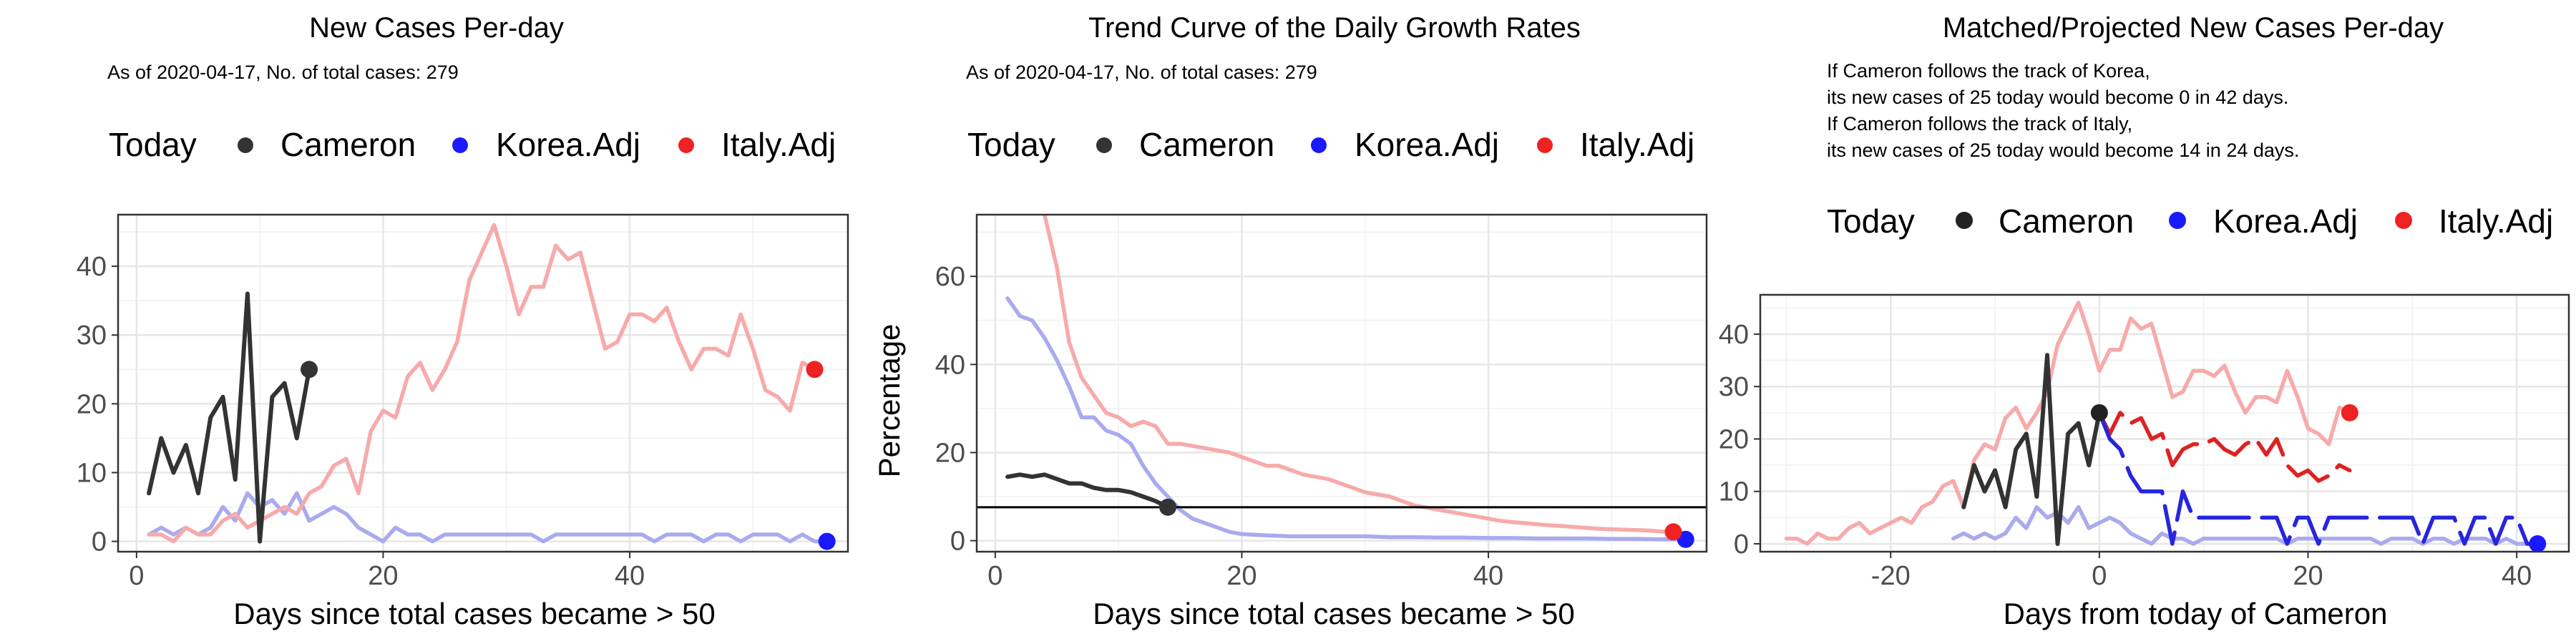 The width and height of the screenshot is (2576, 644). I want to click on x-axis-label: Days from today of Cameron, so click(2196, 613).